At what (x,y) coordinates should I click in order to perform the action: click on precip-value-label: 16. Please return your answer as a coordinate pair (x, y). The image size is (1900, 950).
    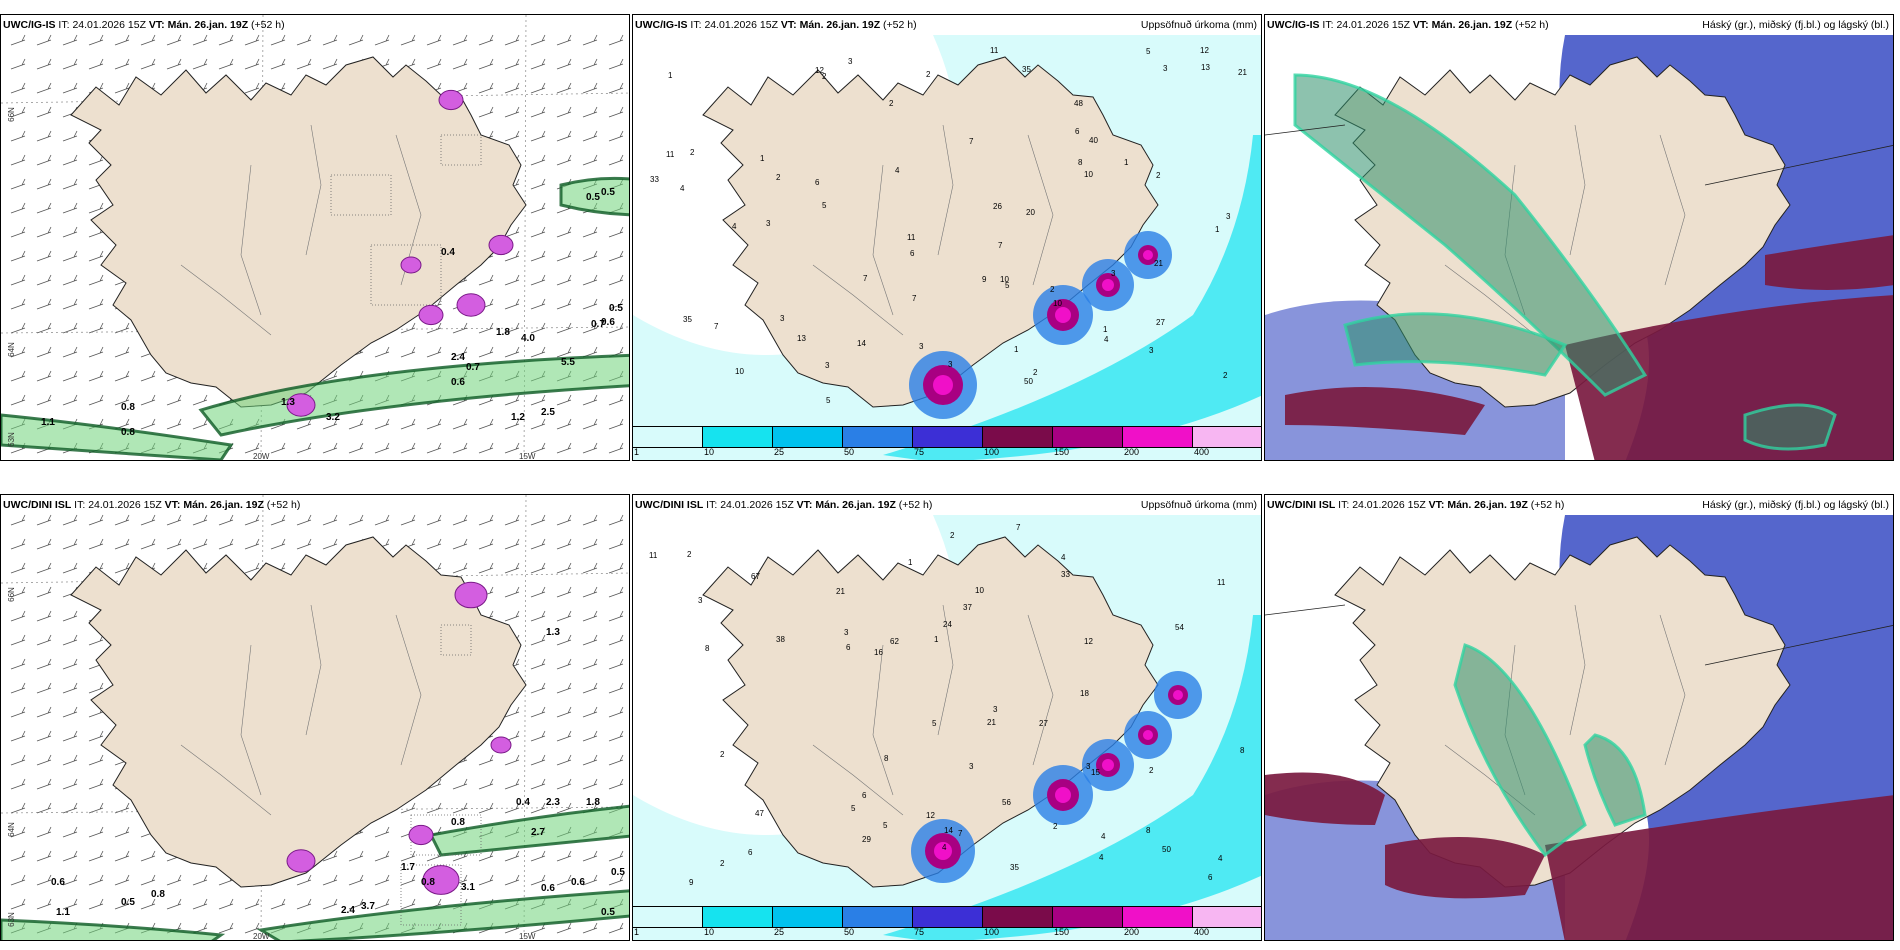
    Looking at the image, I should click on (878, 652).